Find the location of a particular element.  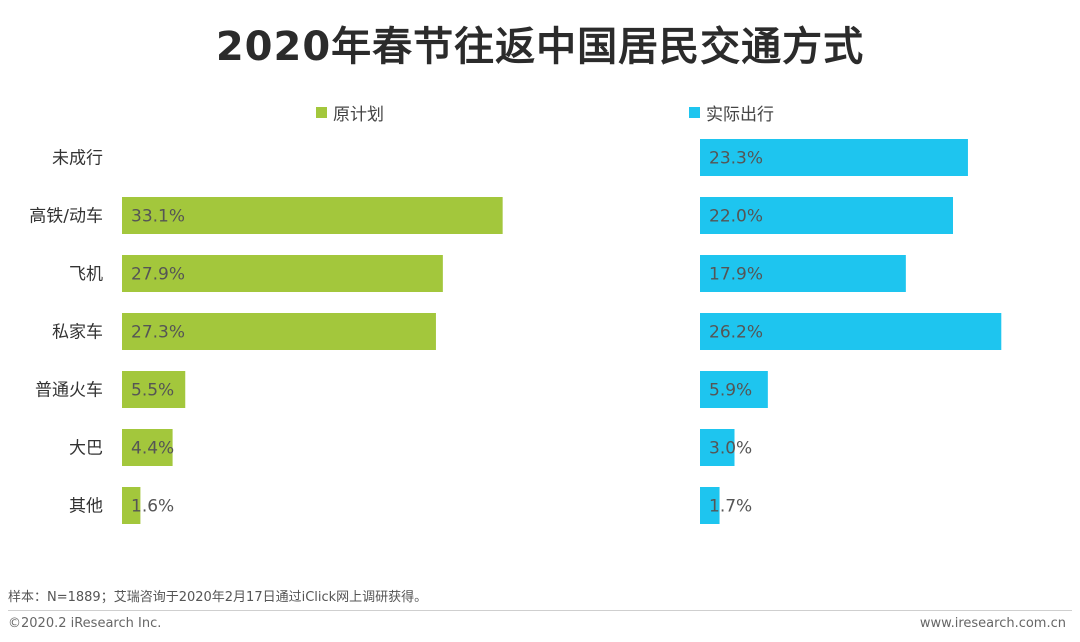

copyright: ©2020.2 iResearch Inc. is located at coordinates (85, 623).